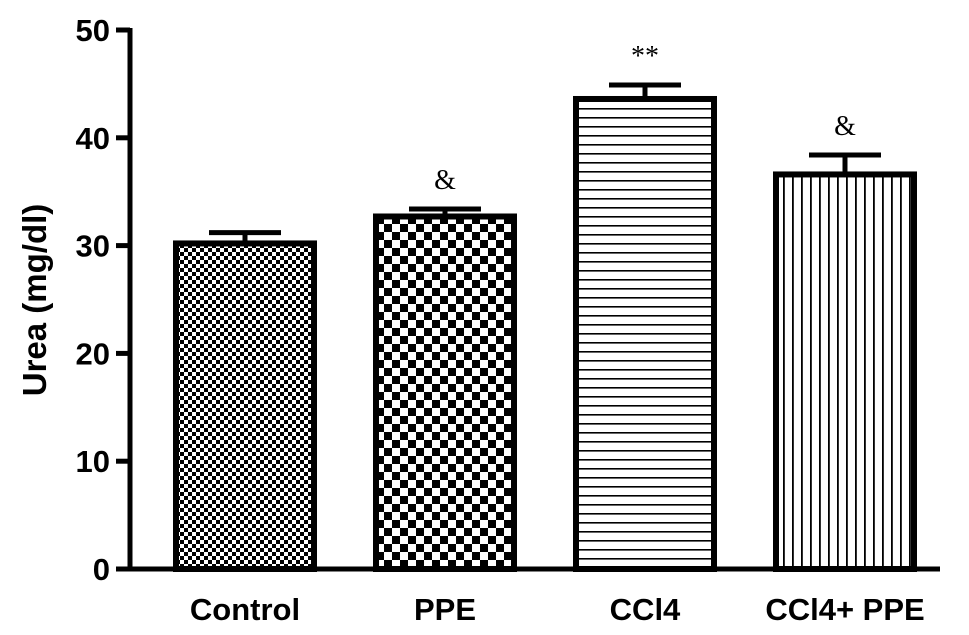 The height and width of the screenshot is (635, 969). What do you see at coordinates (645, 56) in the screenshot?
I see `significance-mark: **` at bounding box center [645, 56].